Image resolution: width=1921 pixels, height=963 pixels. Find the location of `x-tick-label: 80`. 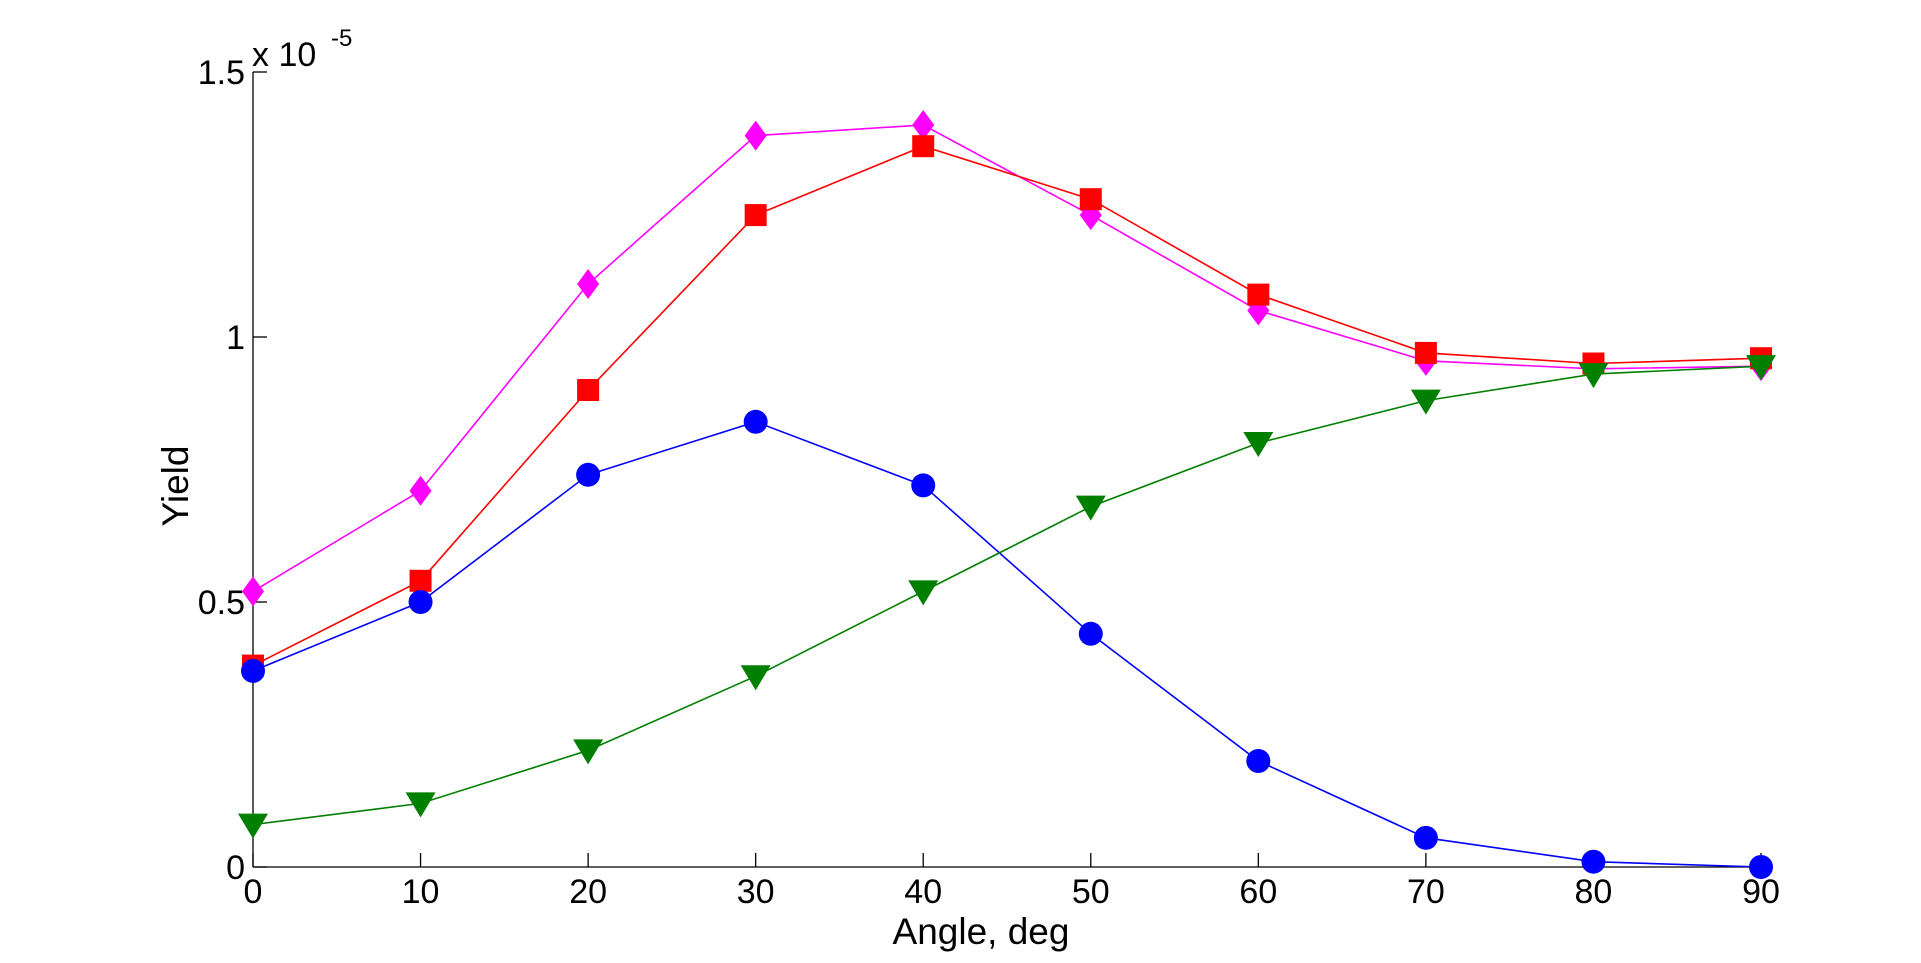

x-tick-label: 80 is located at coordinates (1594, 892).